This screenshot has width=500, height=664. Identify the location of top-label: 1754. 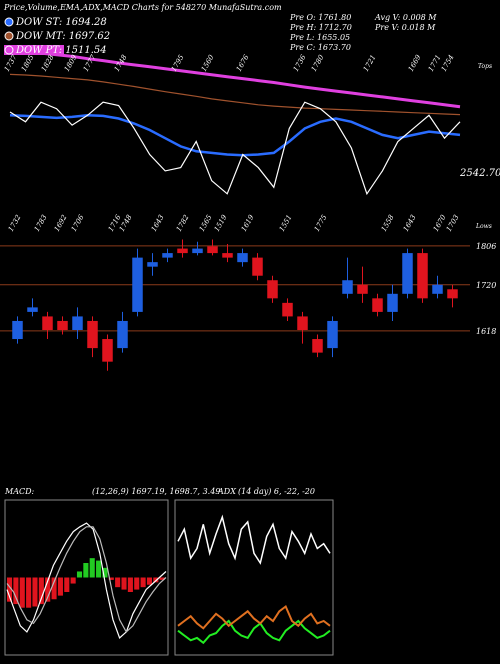
(448, 63).